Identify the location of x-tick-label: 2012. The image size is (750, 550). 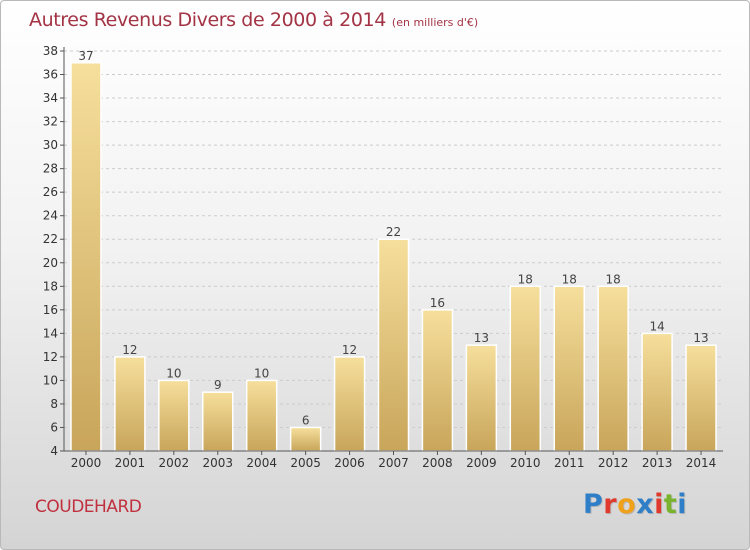
(613, 463).